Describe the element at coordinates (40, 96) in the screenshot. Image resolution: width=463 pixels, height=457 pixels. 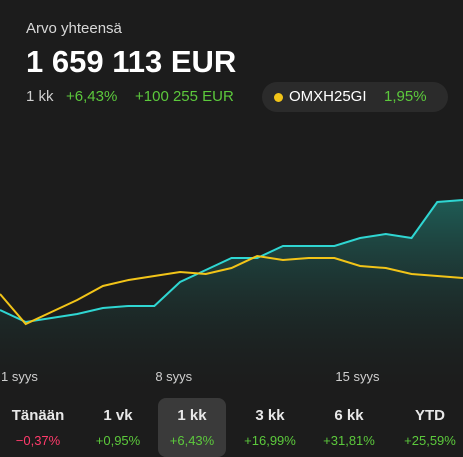
I see `period: 1 kk` at that location.